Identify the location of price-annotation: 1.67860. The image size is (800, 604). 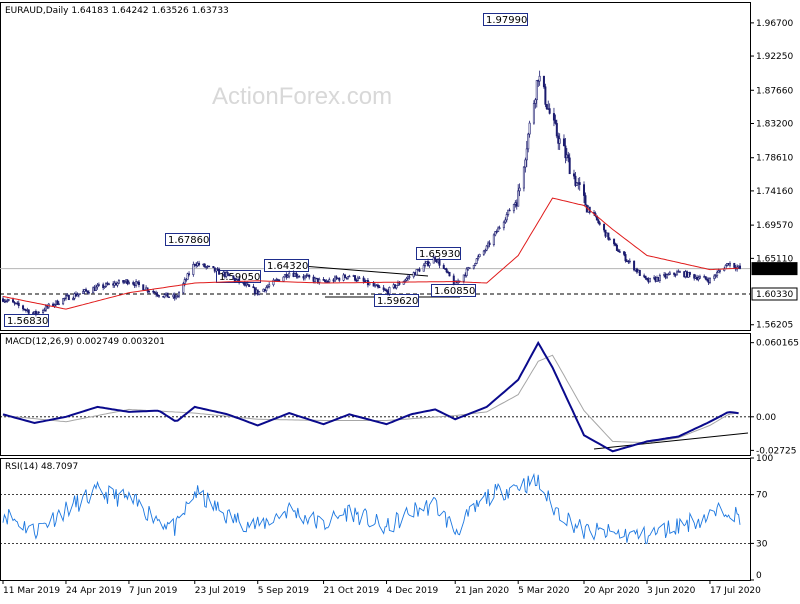
(187, 239).